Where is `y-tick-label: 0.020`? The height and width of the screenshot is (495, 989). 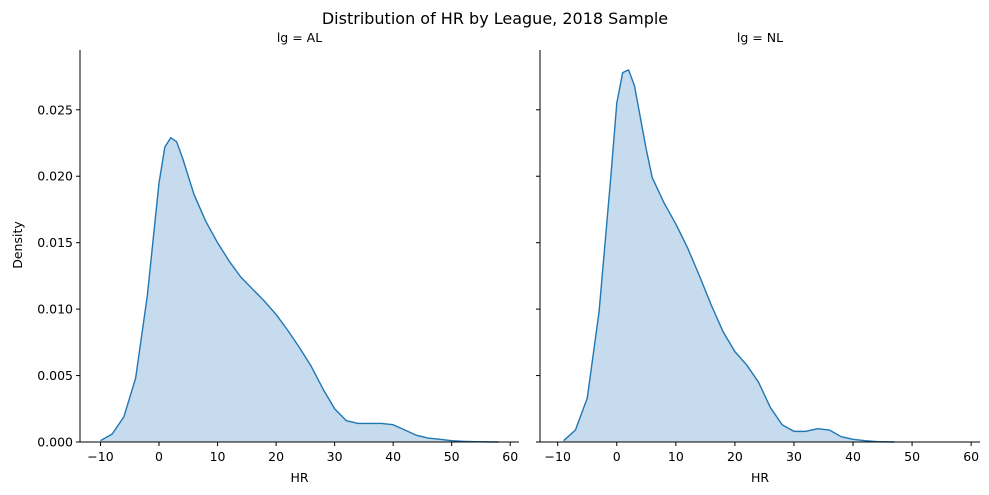 y-tick-label: 0.020 is located at coordinates (55, 176).